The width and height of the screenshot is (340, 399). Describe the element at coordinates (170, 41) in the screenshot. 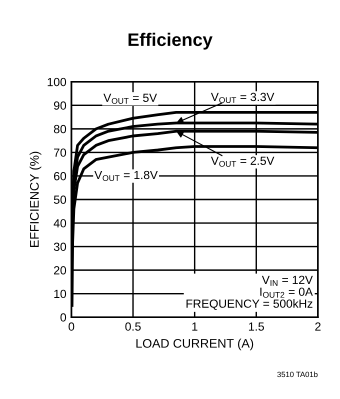

I see `chart-title: Efficiency` at that location.